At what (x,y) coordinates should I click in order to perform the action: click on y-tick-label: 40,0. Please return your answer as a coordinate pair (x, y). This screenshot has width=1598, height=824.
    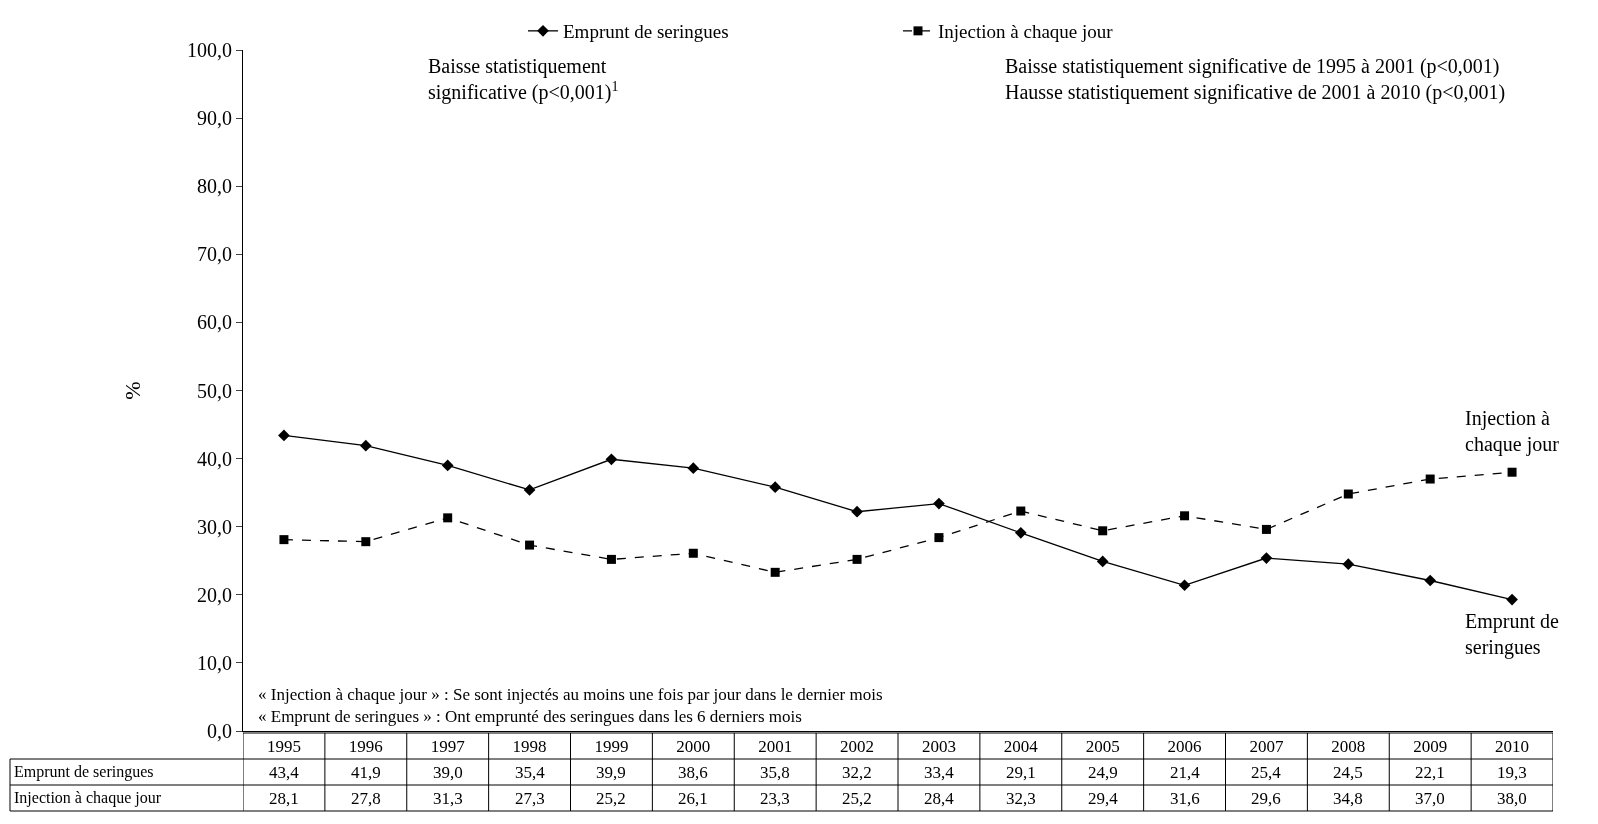
    Looking at the image, I should click on (214, 458).